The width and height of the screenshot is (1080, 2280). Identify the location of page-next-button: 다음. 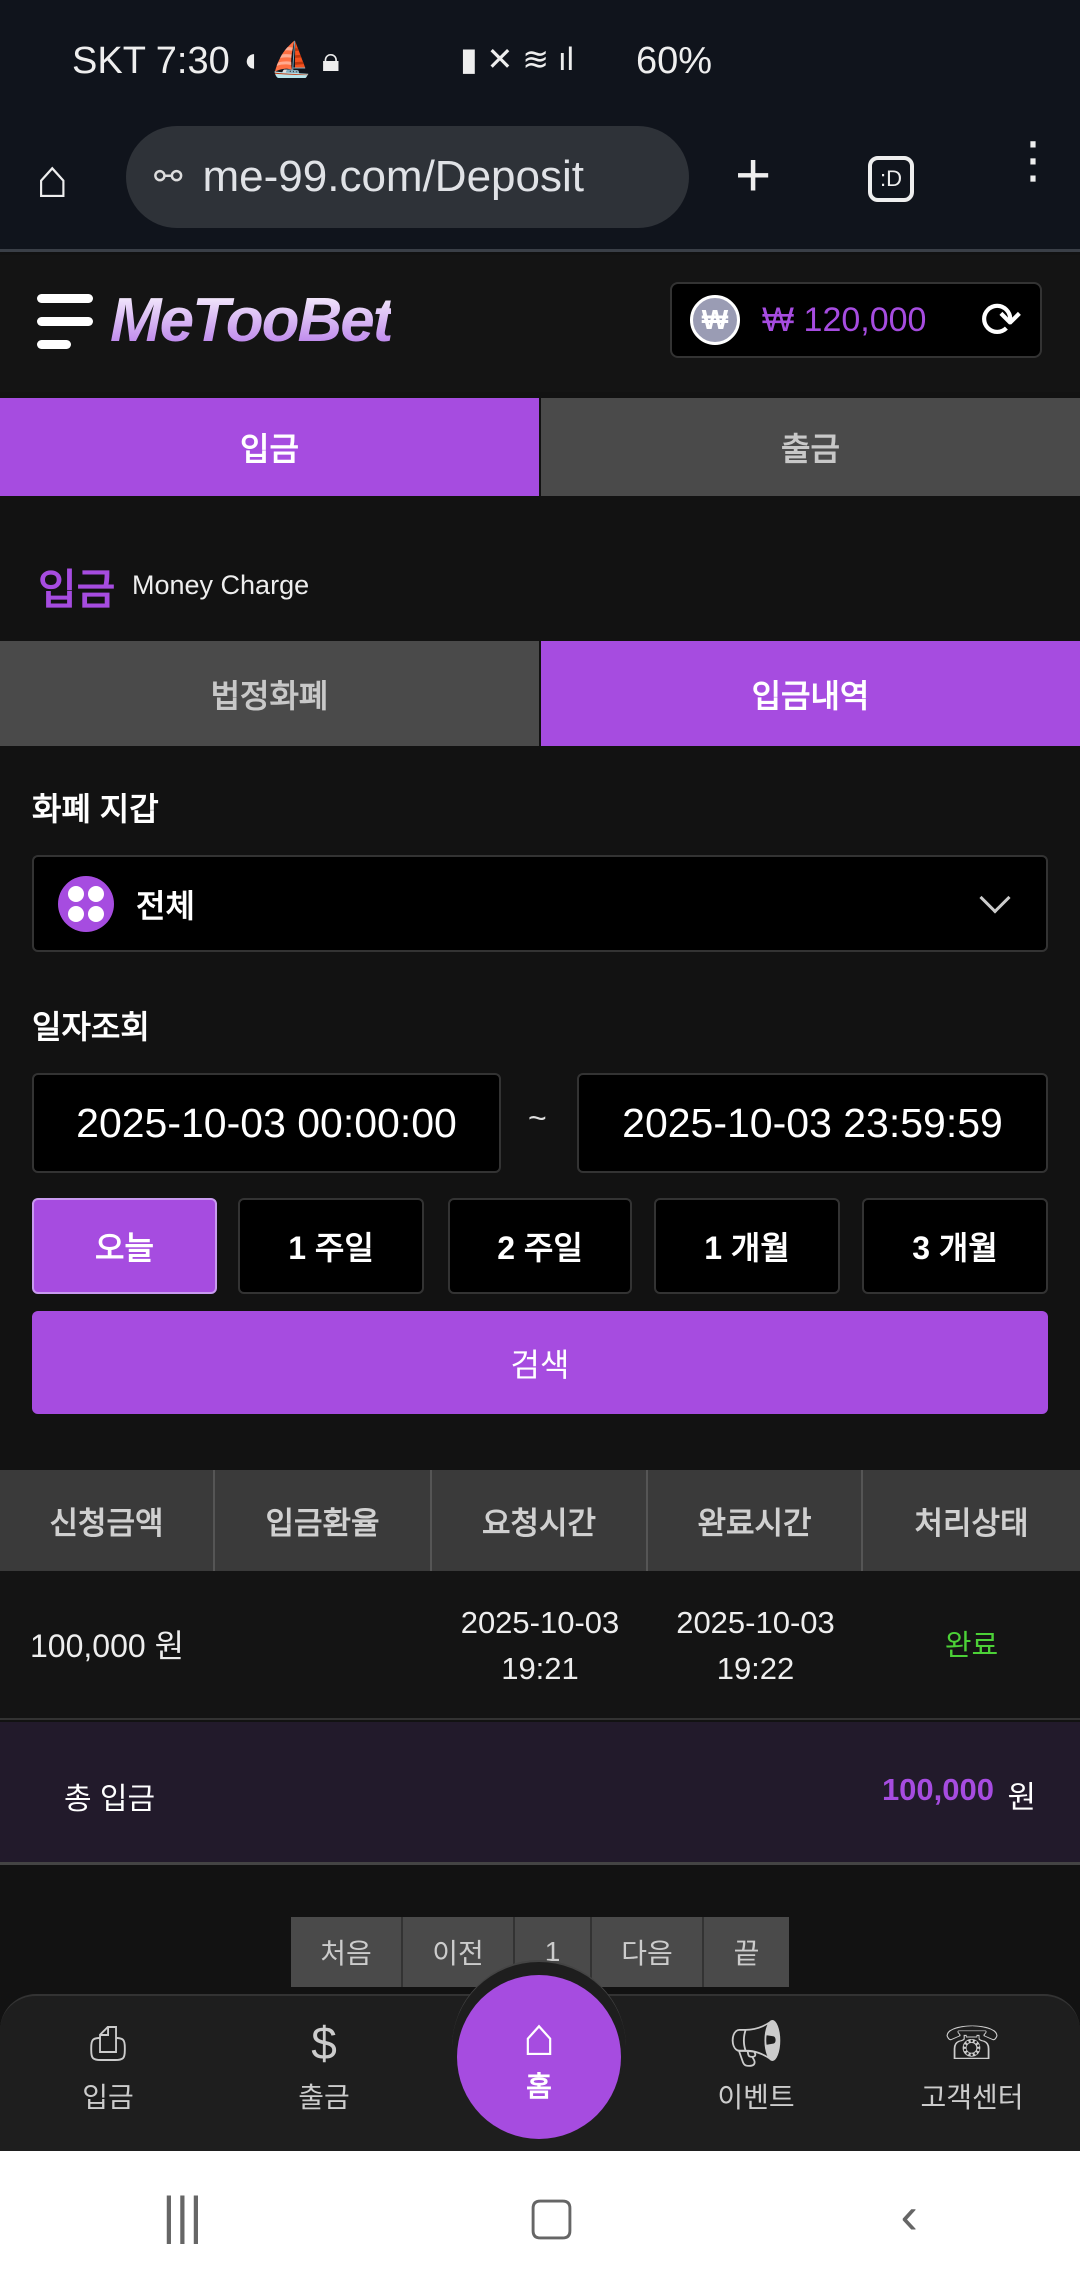
(648, 1952).